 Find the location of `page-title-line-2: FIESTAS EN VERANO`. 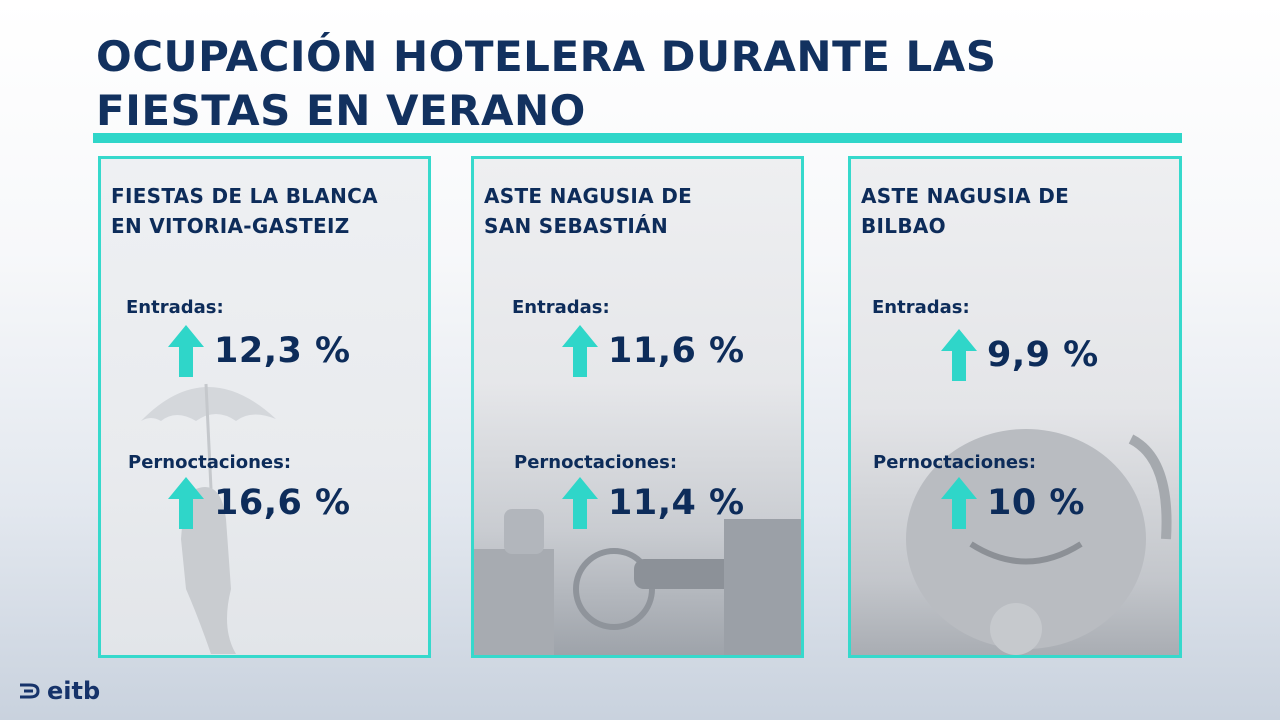

page-title-line-2: FIESTAS EN VERANO is located at coordinates (341, 110).